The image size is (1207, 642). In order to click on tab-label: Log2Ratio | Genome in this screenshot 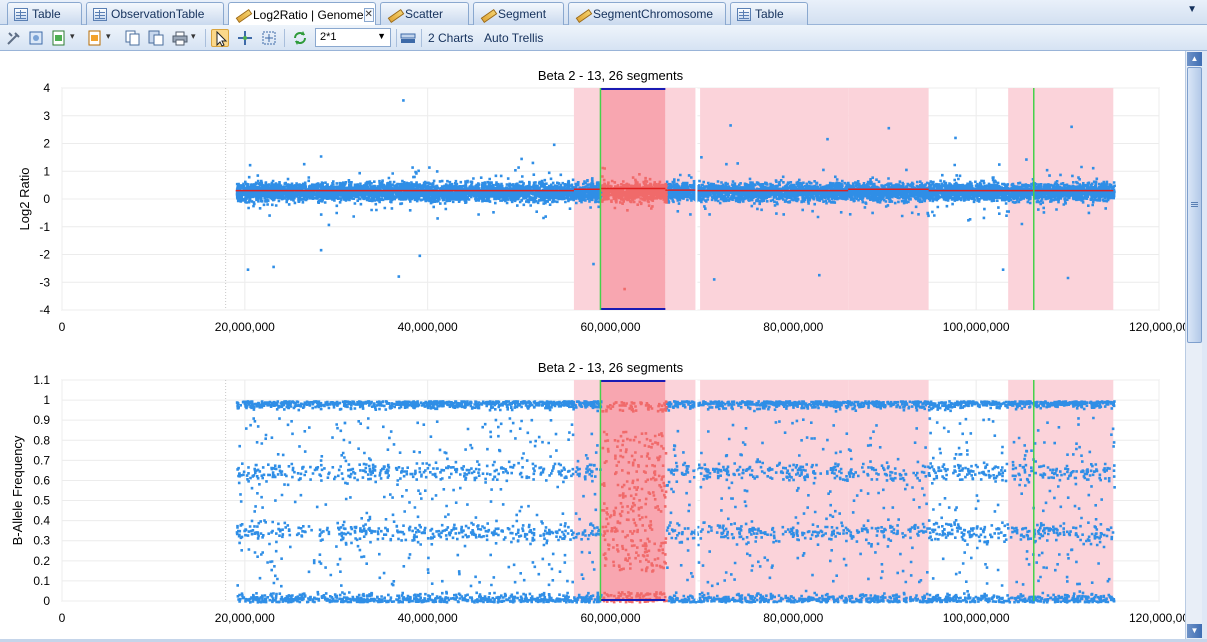, I will do `click(308, 14)`.